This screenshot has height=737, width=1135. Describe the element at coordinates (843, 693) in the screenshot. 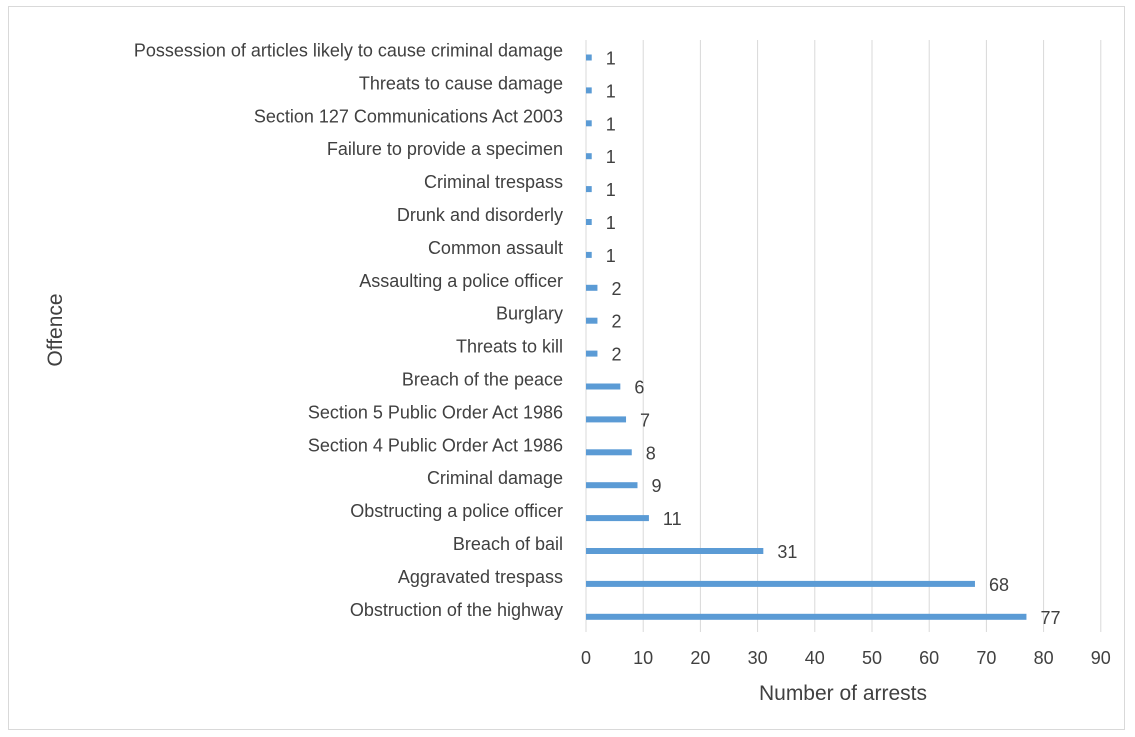

I see `x-axis-title: Number of arrests` at that location.